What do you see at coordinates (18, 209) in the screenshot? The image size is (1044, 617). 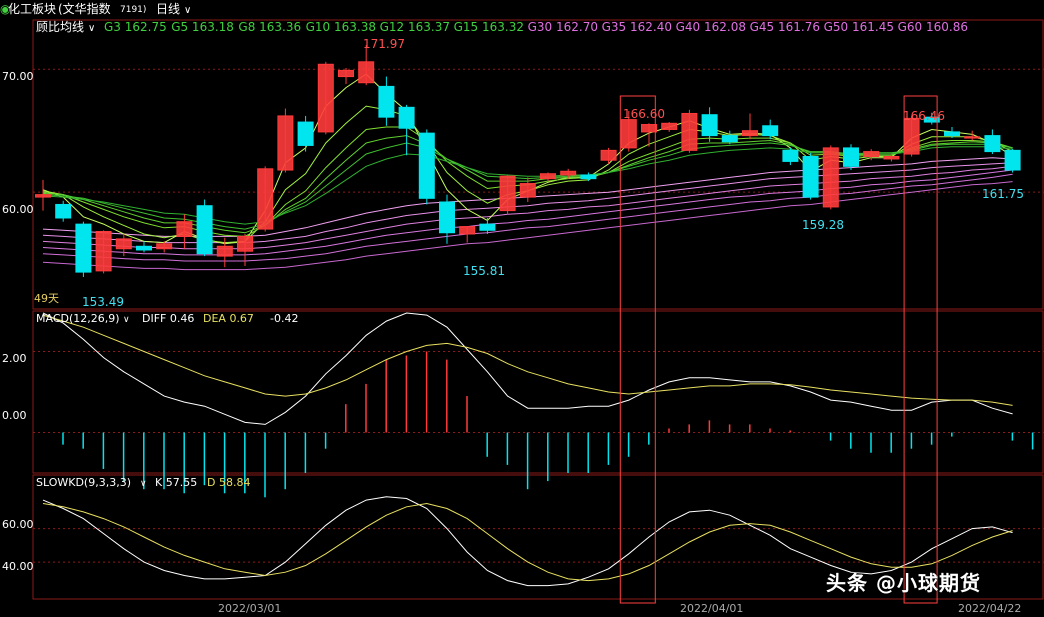 I see `price-tick-label: 60.00` at bounding box center [18, 209].